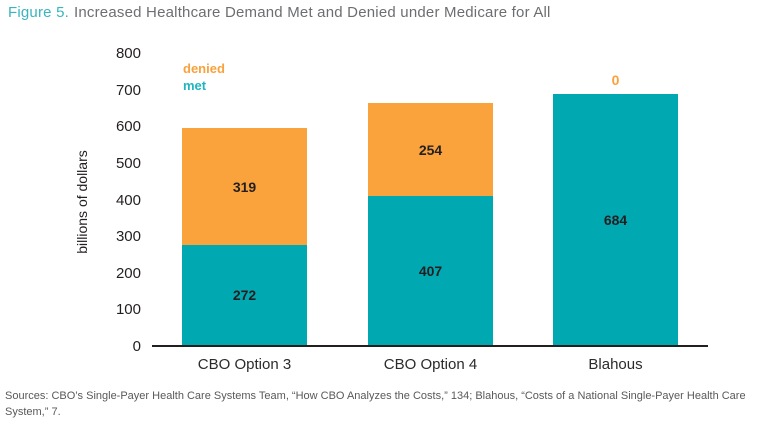 Image resolution: width=768 pixels, height=424 pixels. I want to click on met-segment: 684, so click(615, 219).